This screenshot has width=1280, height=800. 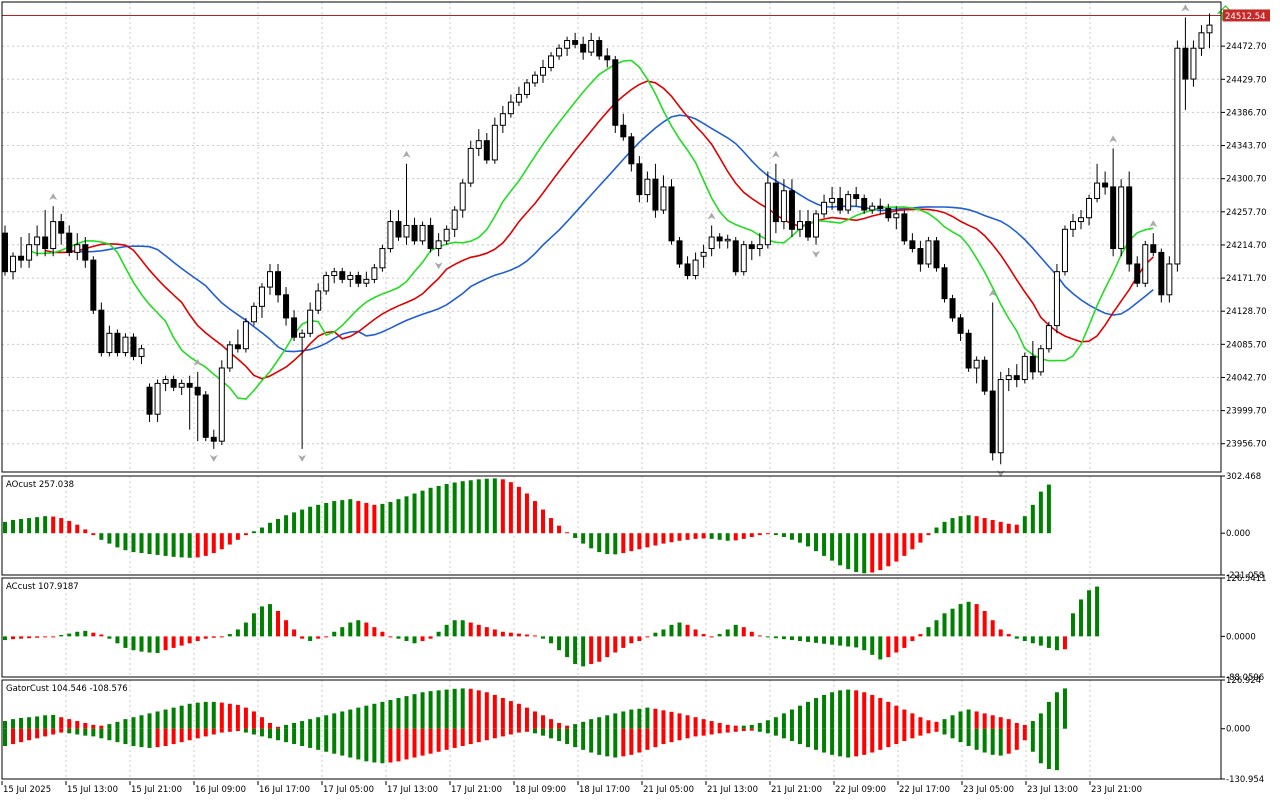 I want to click on y-tick-label: 24085.70, so click(x=1246, y=345).